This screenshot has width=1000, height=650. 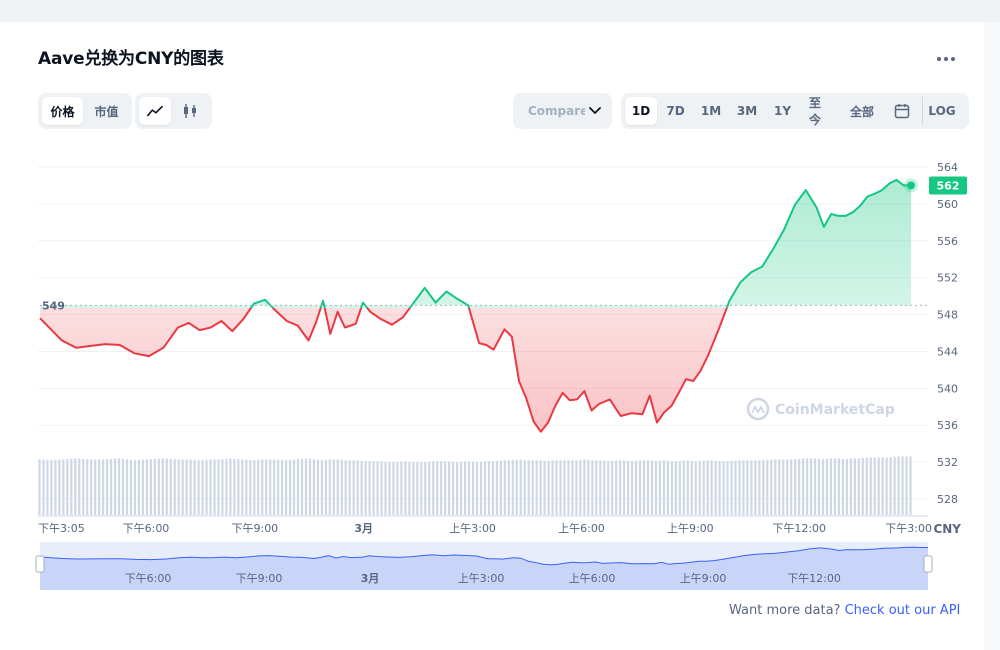 What do you see at coordinates (580, 243) in the screenshot?
I see `price-line-up` at bounding box center [580, 243].